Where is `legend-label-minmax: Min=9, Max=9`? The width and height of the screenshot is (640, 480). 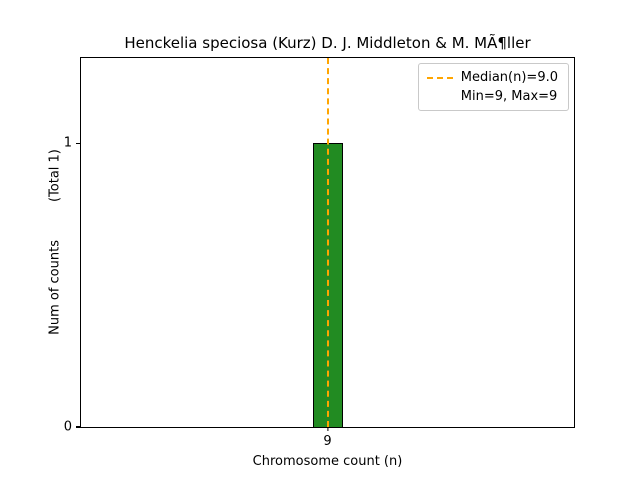 legend-label-minmax: Min=9, Max=9 is located at coordinates (509, 96).